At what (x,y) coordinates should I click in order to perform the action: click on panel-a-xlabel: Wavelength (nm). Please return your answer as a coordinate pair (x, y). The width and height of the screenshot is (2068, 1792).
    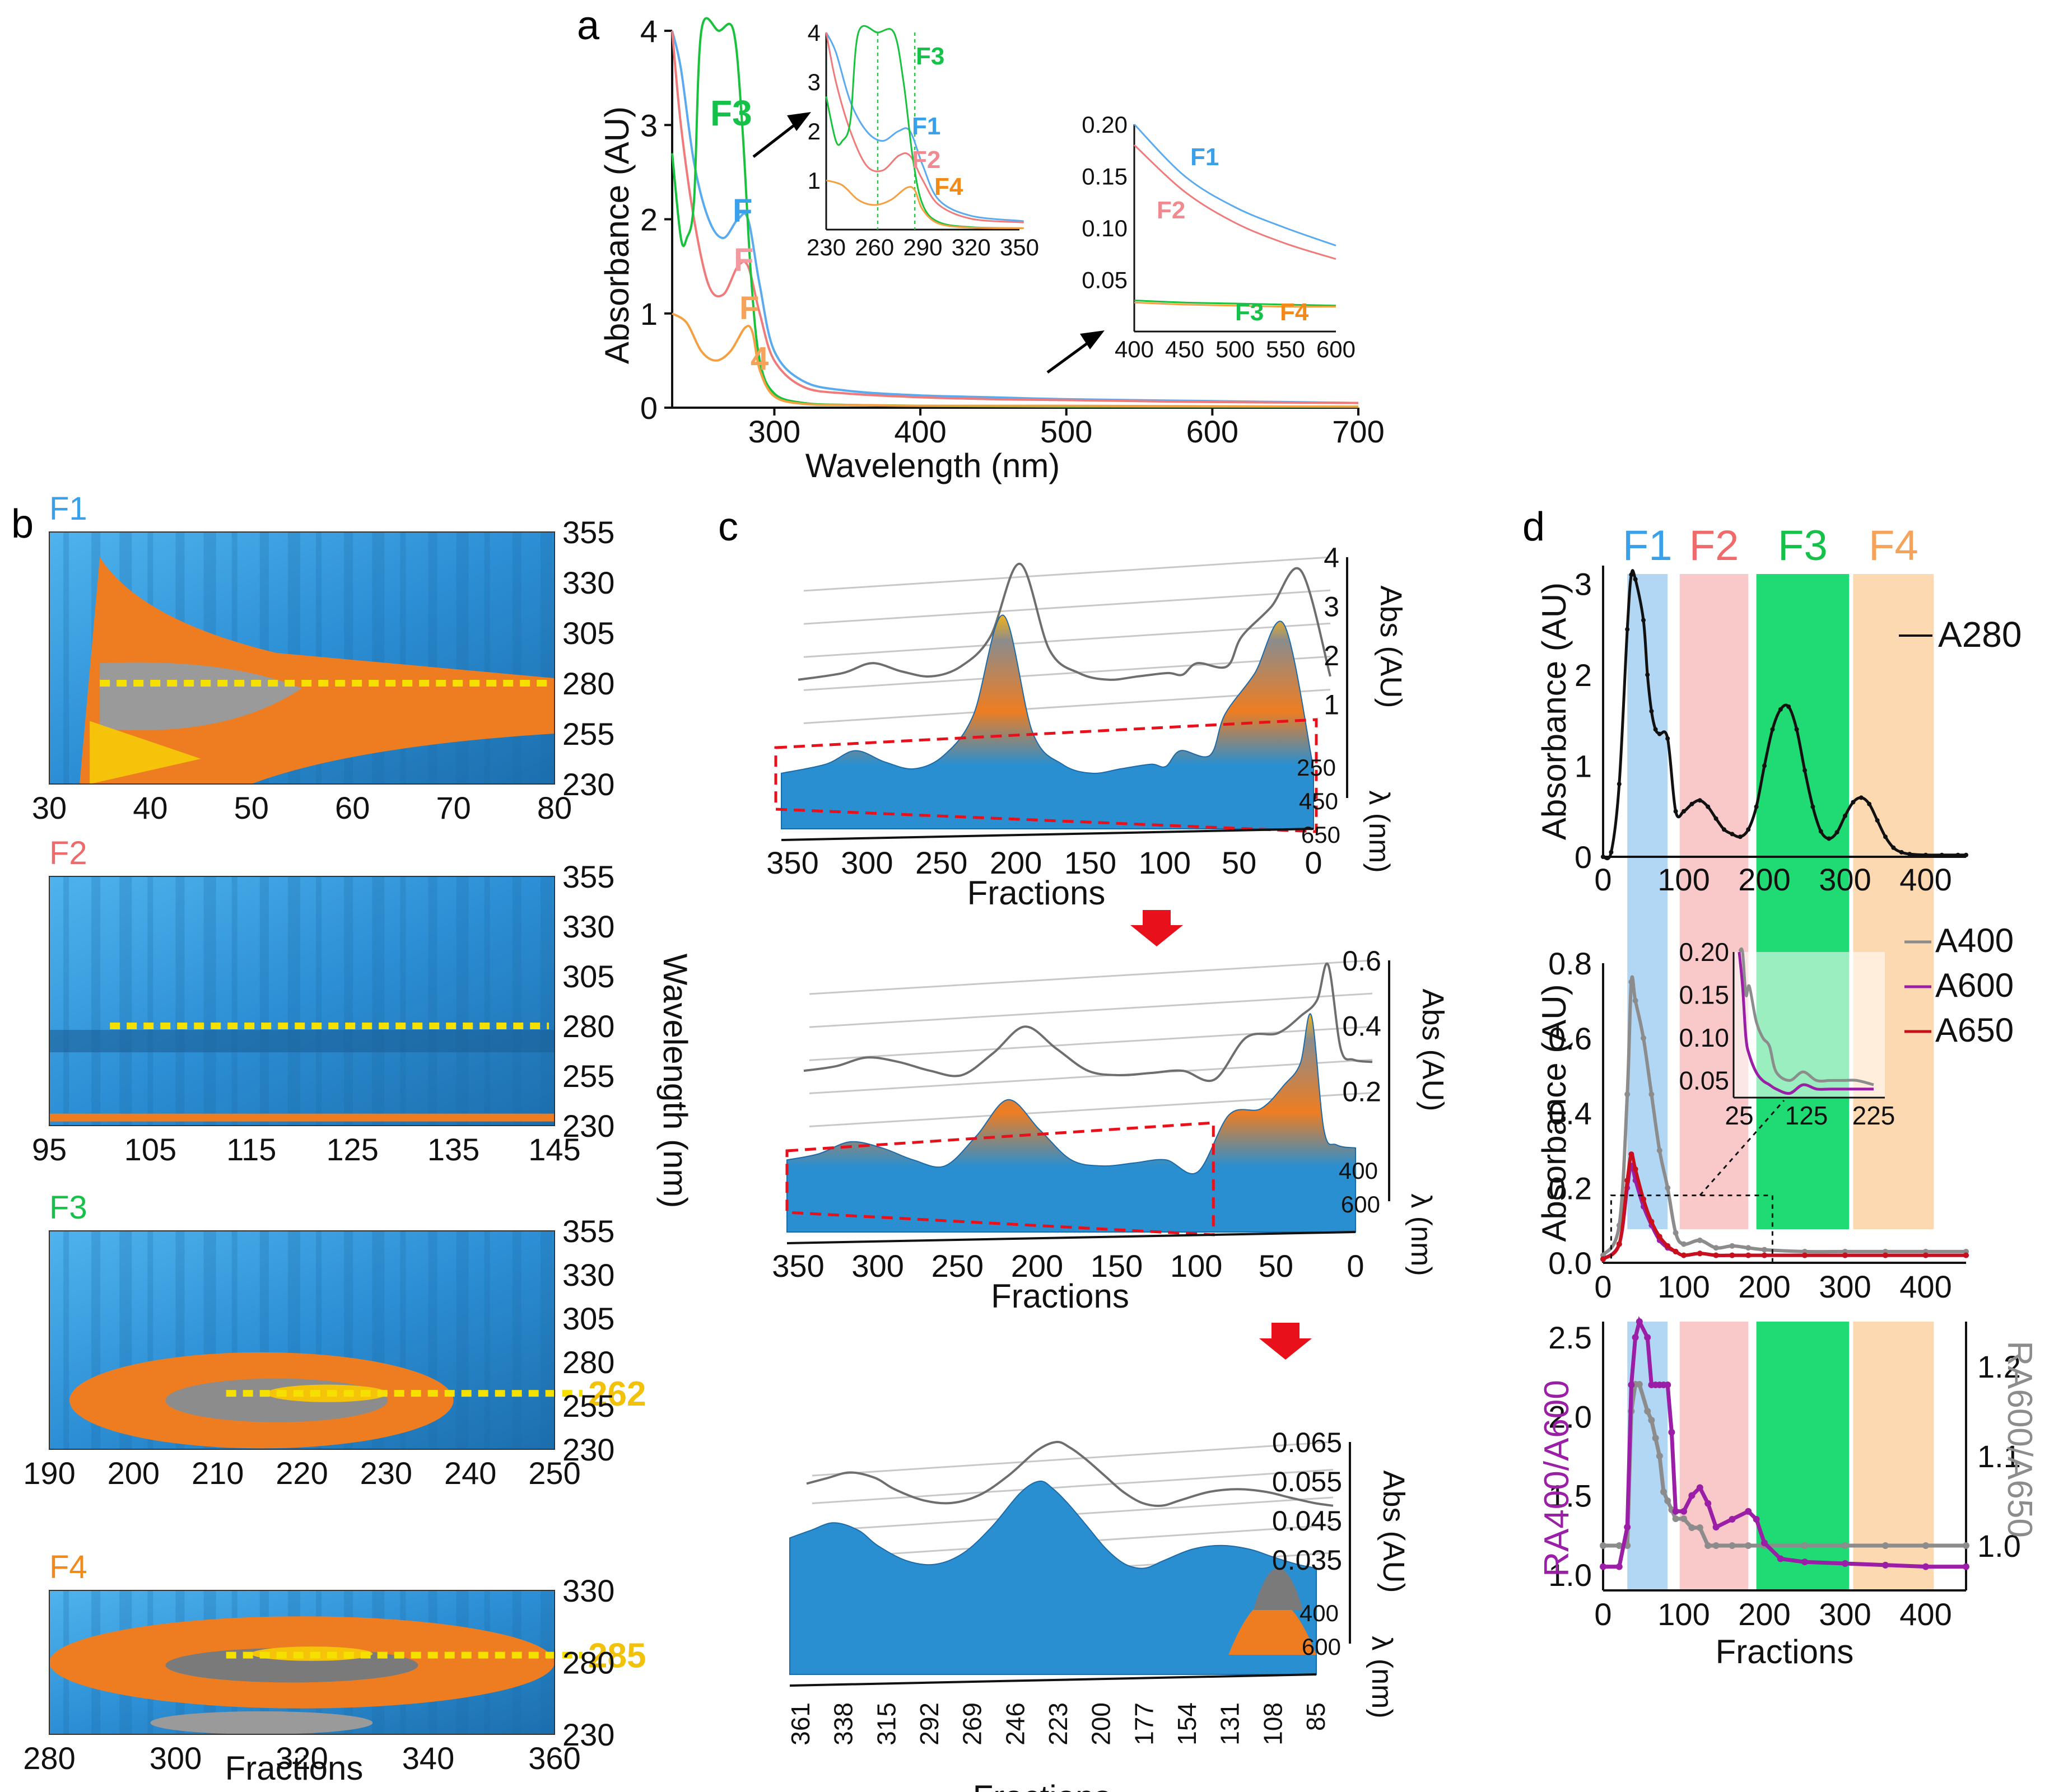
    Looking at the image, I should click on (932, 466).